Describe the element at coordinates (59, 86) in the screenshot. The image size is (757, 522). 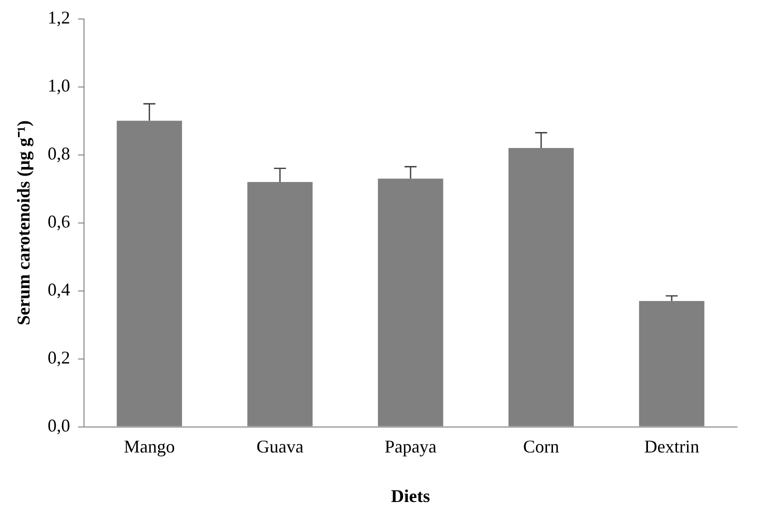
I see `y-tick-label: 1,0` at that location.